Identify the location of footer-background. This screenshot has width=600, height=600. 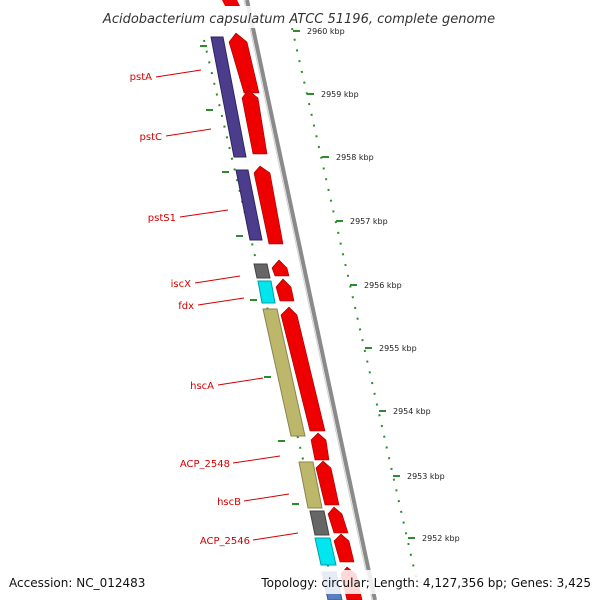
(300, 582).